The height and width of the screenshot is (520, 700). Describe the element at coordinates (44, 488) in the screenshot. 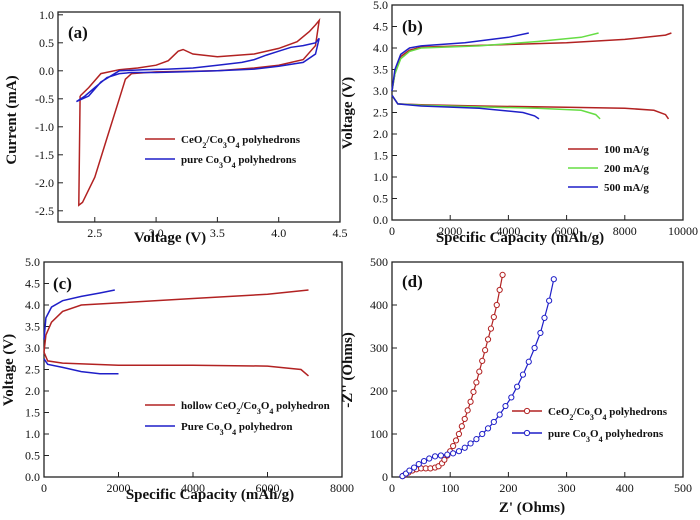

I see `x-tick-label: 0` at that location.